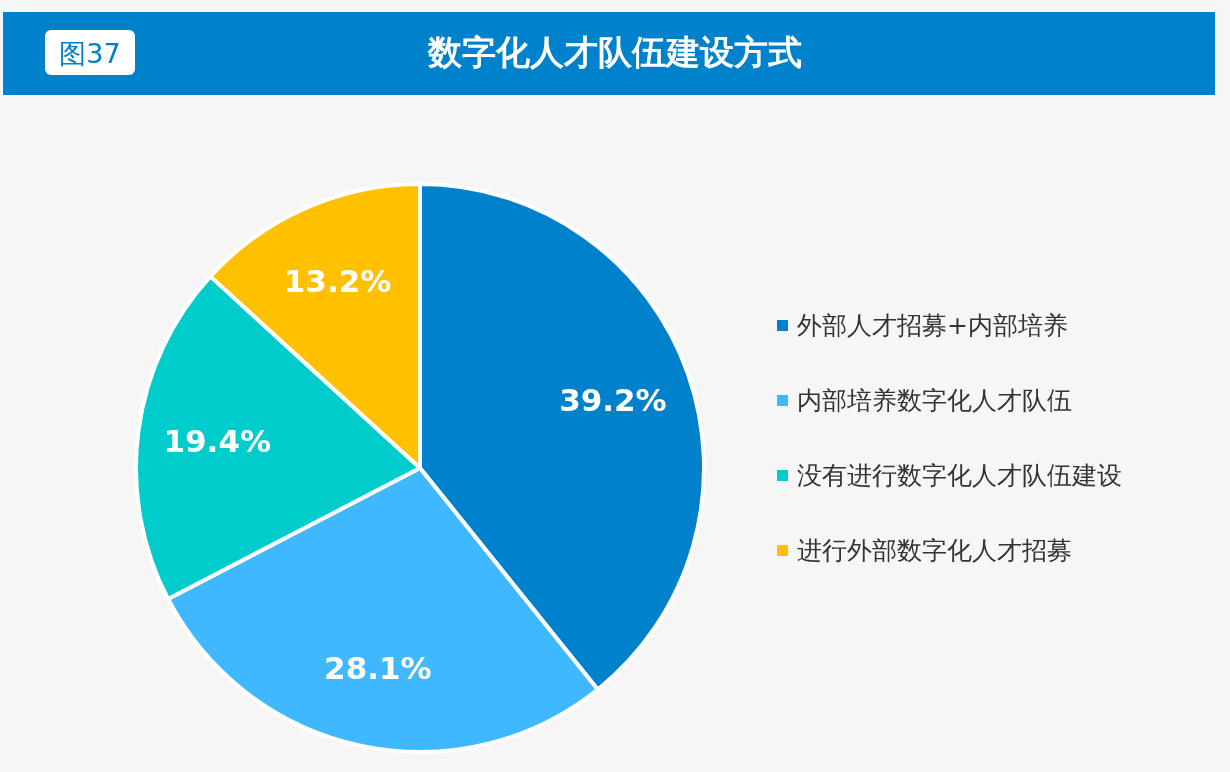 This screenshot has width=1230, height=772. I want to click on data-label: 39.2%, so click(613, 400).